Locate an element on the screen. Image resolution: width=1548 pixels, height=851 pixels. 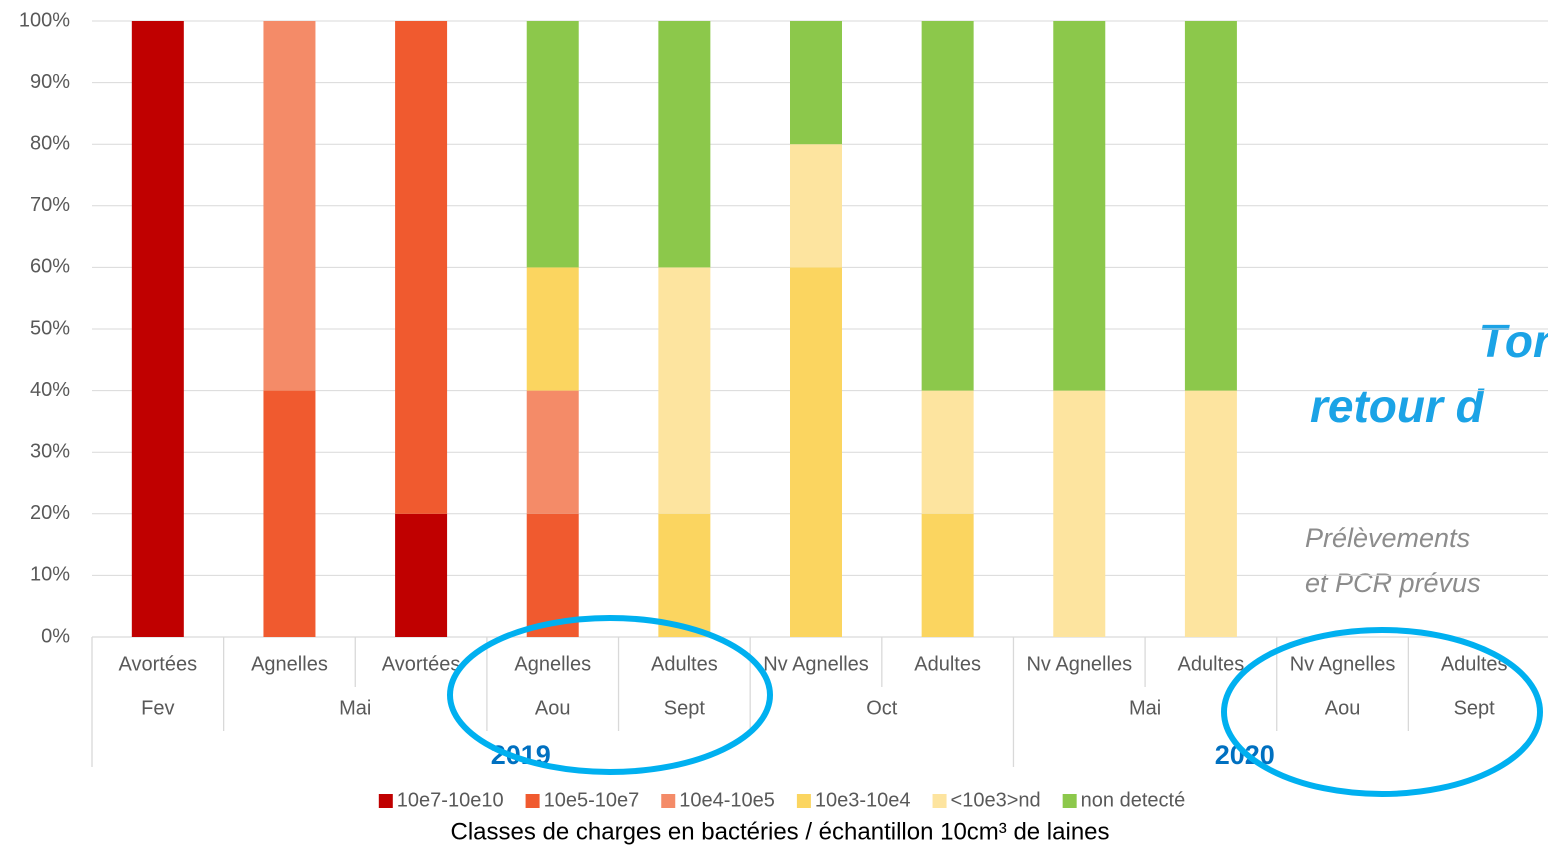
legend-item: <10e3>nd is located at coordinates (986, 800).